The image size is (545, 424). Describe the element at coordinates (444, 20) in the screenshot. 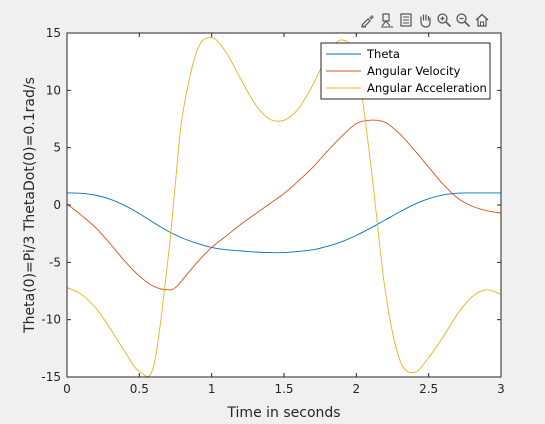

I see `zoom-in-icon` at that location.